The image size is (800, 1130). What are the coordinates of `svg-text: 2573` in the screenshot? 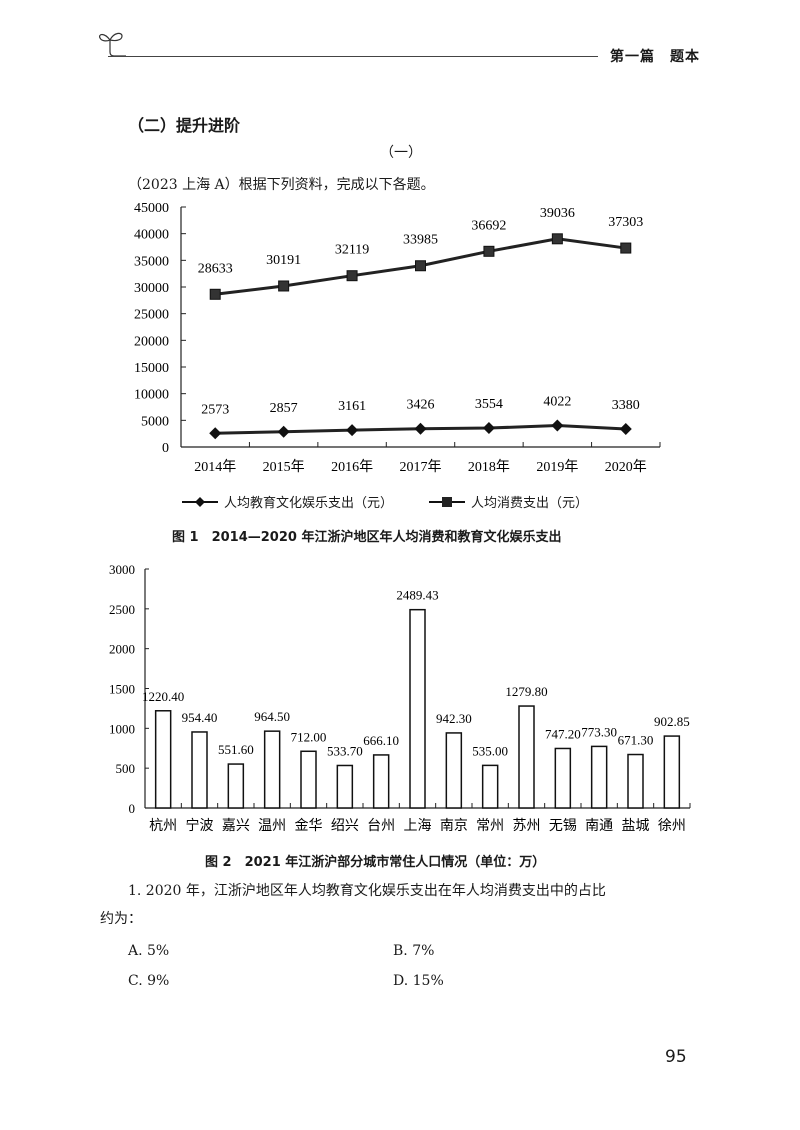 It's located at (215, 409).